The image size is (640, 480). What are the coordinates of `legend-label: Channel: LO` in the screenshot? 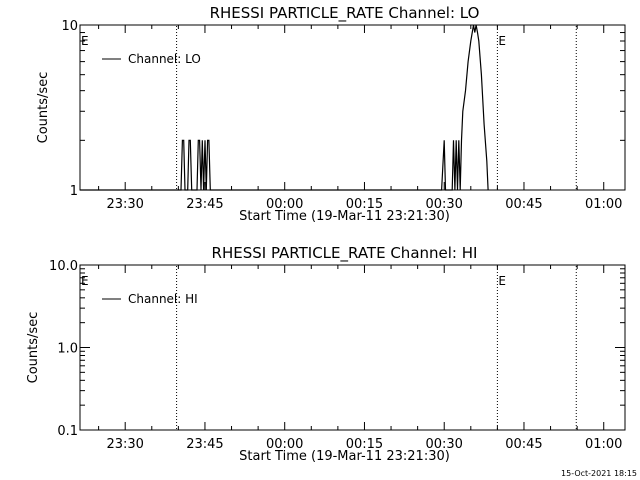 It's located at (164, 59).